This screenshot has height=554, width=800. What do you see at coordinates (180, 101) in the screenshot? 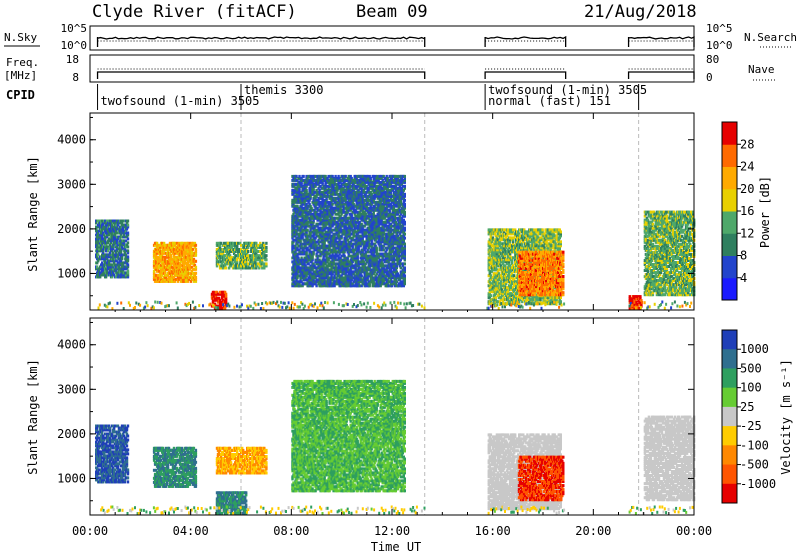
I see `cpid-label: twofsound (1-min) 3505` at bounding box center [180, 101].